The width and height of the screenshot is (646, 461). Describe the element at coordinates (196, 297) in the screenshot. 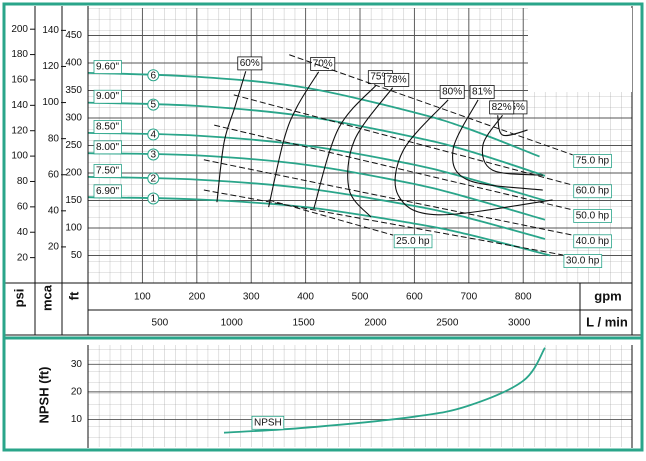

I see `x-tick-label: 200` at that location.